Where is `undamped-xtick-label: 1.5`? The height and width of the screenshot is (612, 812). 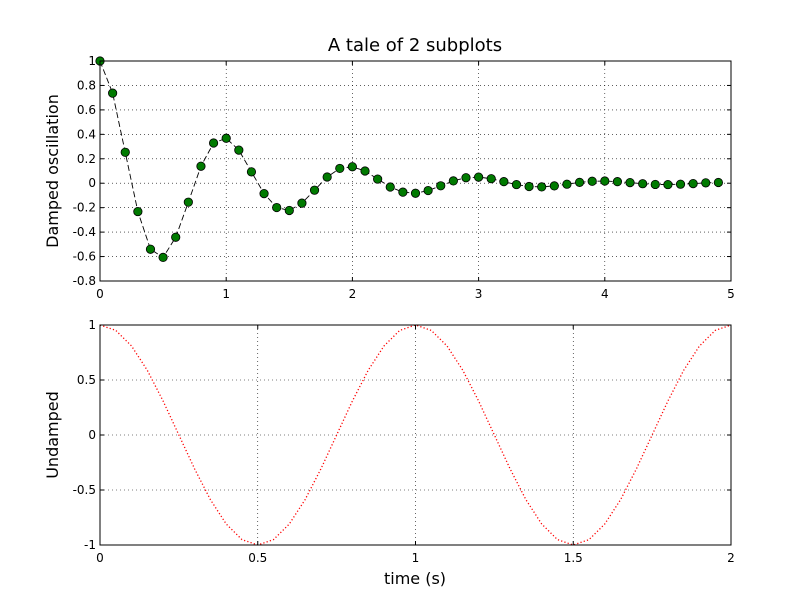 undamped-xtick-label: 1.5 is located at coordinates (573, 558).